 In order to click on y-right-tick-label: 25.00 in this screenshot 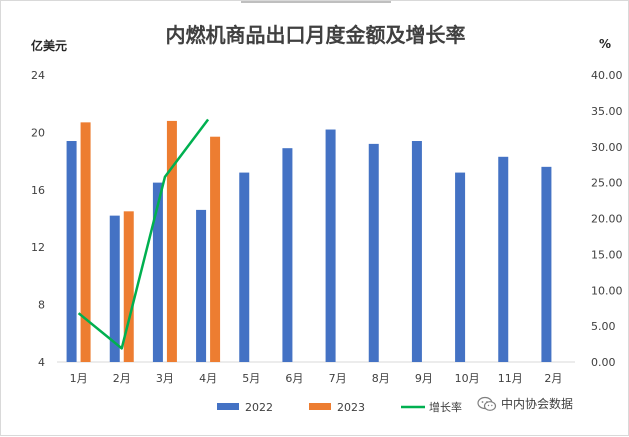, I will do `click(607, 183)`.